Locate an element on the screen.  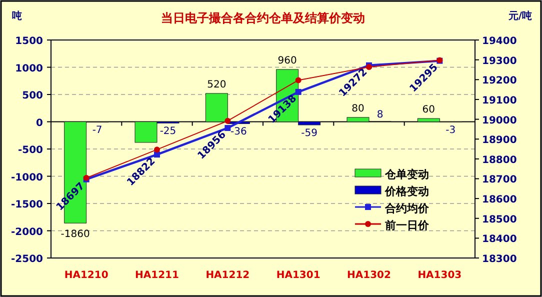
y-tick-label: 1000 is located at coordinates (29, 68).